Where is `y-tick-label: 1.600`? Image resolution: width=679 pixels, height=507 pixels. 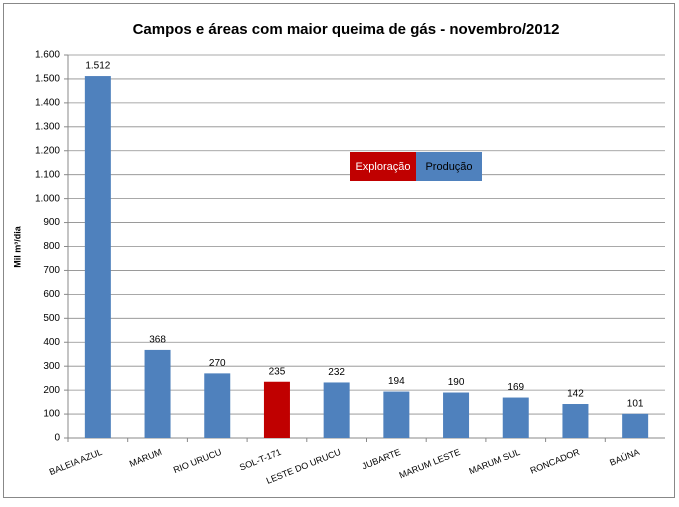
y-tick-label: 1.600 is located at coordinates (47, 55).